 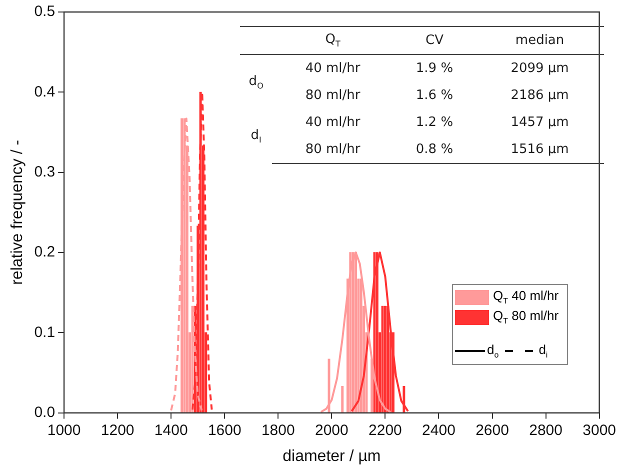 What do you see at coordinates (434, 69) in the screenshot?
I see `annotation: 1.9 %` at bounding box center [434, 69].